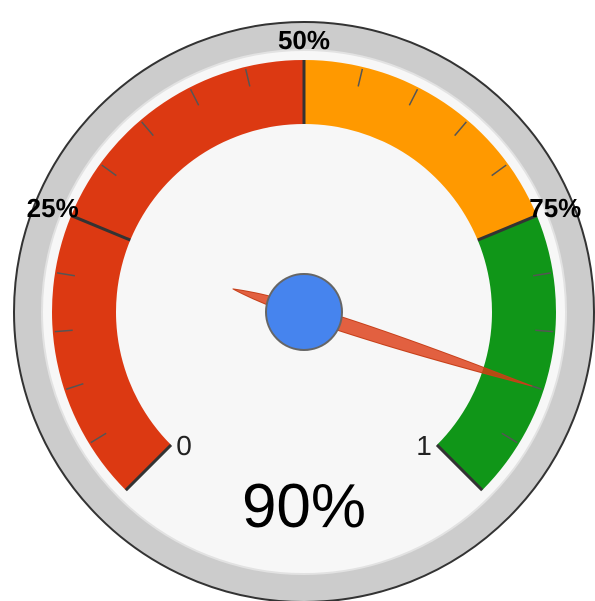  What do you see at coordinates (382, 330) in the screenshot?
I see `gauge-needle-group` at bounding box center [382, 330].